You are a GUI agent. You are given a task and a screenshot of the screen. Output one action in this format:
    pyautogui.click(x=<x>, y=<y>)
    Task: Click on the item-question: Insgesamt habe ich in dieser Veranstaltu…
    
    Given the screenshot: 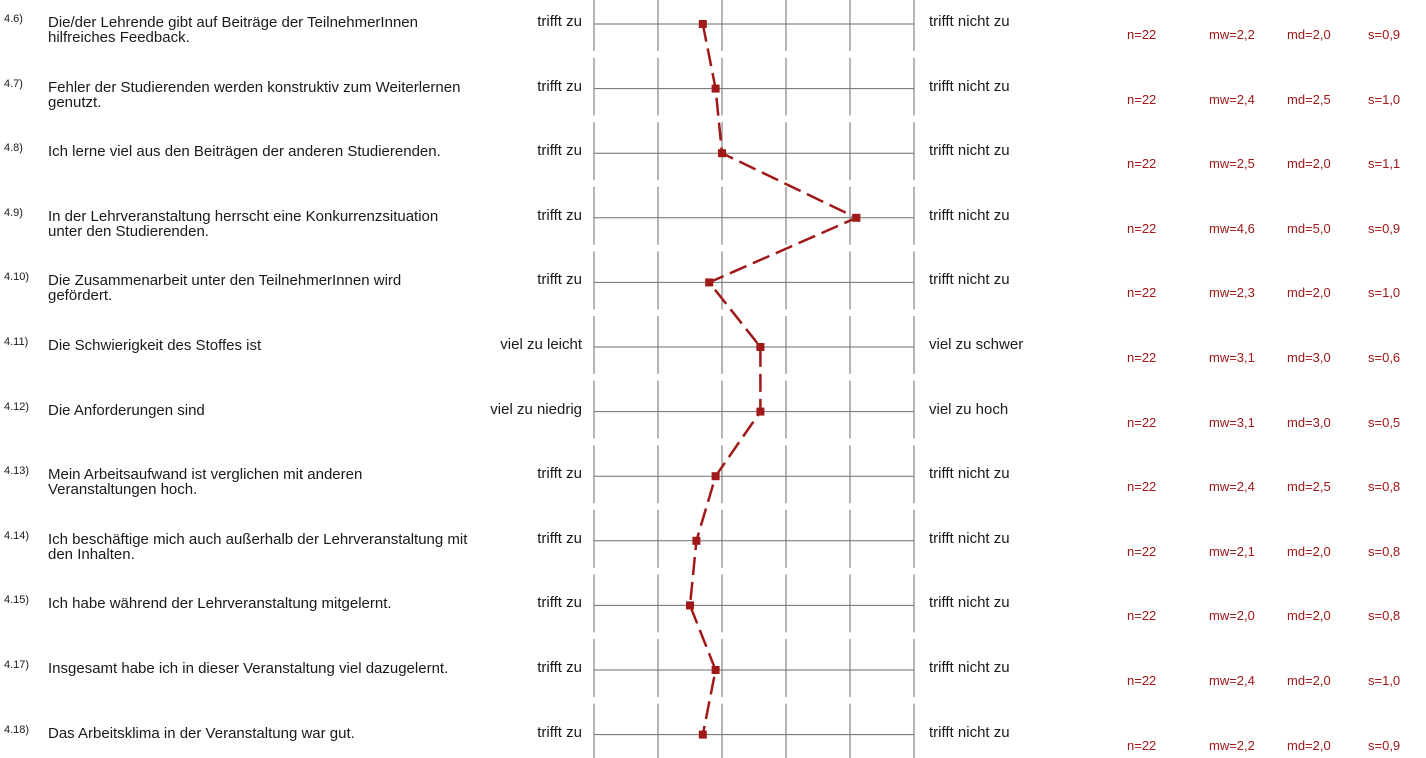 What is the action you would take?
    pyautogui.click(x=248, y=668)
    